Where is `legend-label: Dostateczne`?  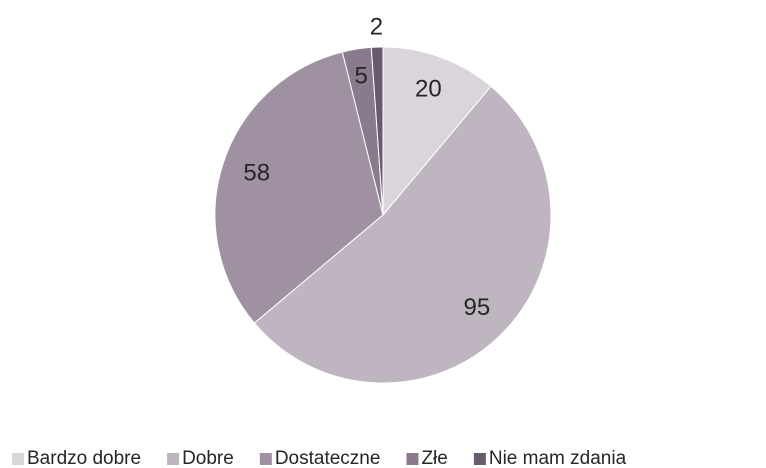 legend-label: Dostateczne is located at coordinates (328, 458).